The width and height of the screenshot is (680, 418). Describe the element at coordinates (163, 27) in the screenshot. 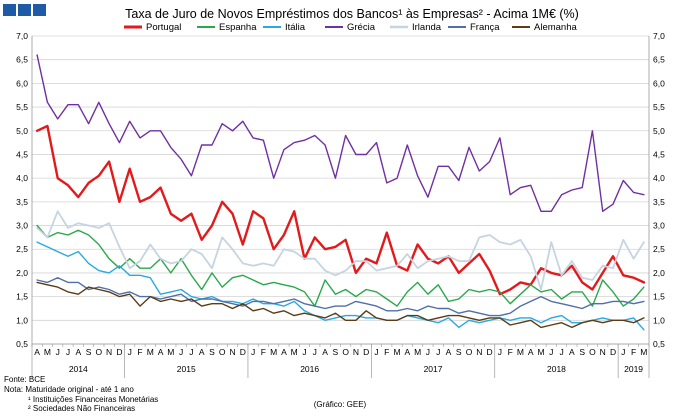

I see `legend-label-portugal: Portugal` at that location.